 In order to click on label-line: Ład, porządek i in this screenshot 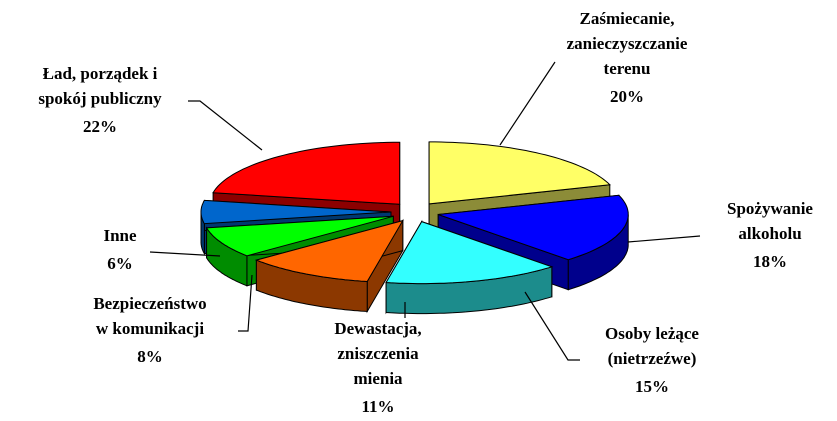, I will do `click(100, 73)`.